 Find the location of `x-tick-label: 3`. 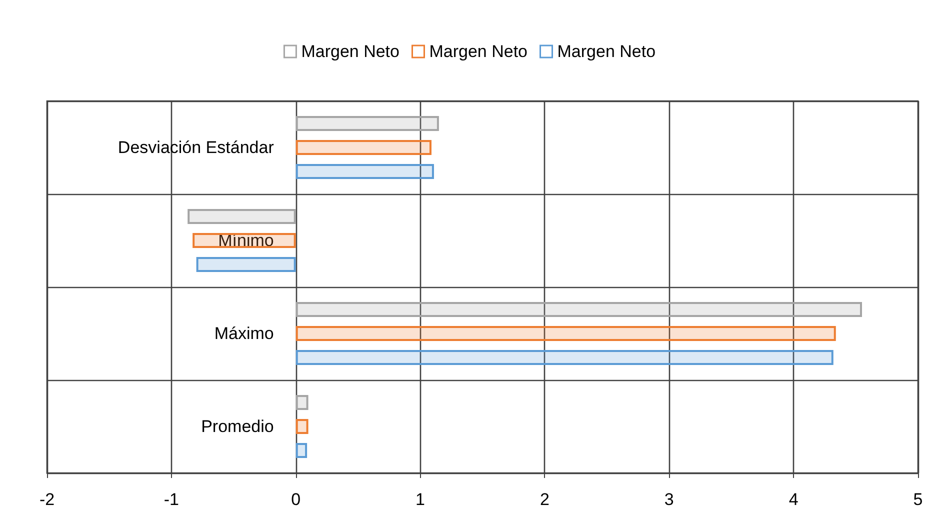

x-tick-label: 3 is located at coordinates (669, 499).